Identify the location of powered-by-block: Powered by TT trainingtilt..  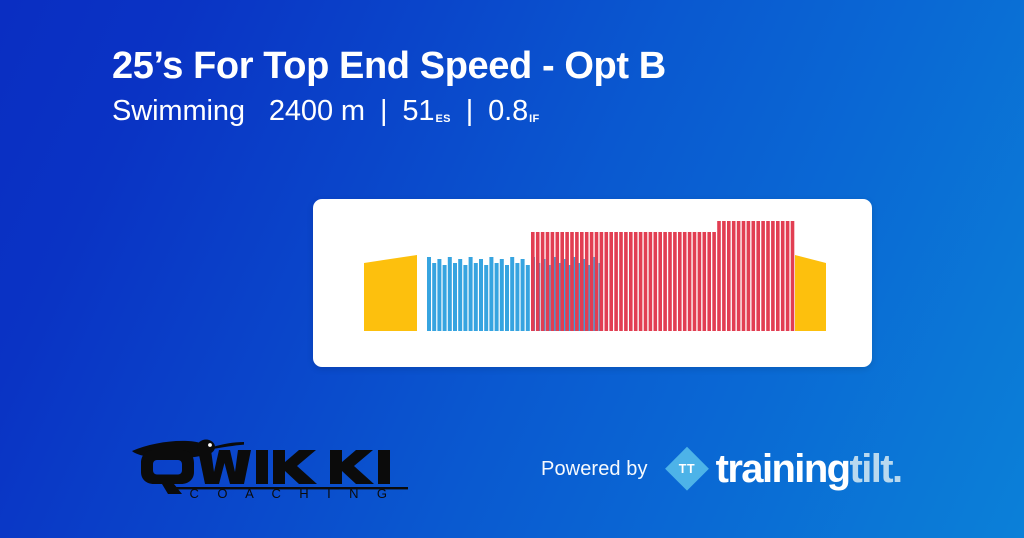
(722, 468).